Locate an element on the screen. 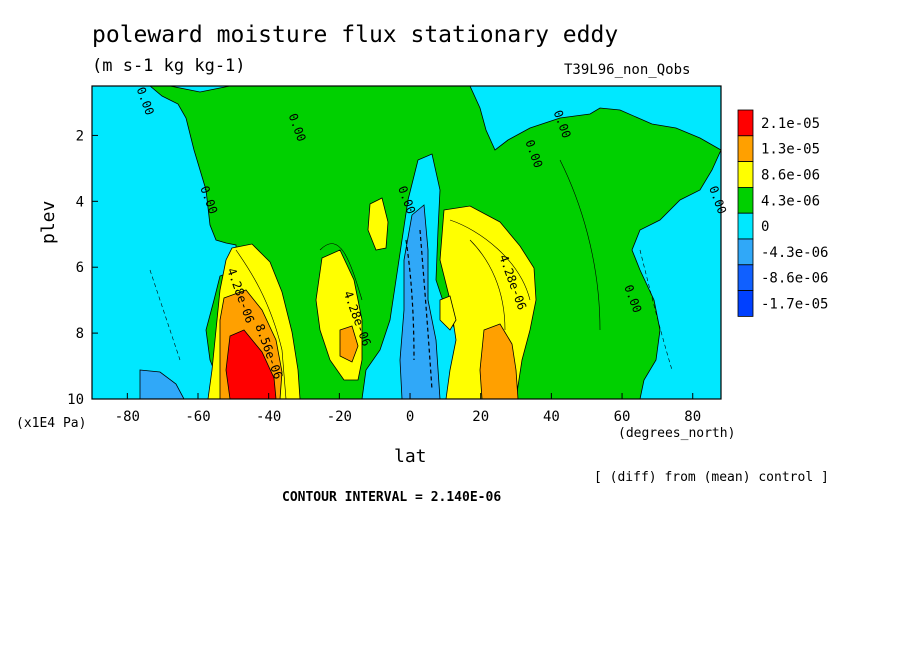 Image resolution: width=904 pixels, height=654 pixels. legend-label: -1.7e-05 is located at coordinates (794, 305).